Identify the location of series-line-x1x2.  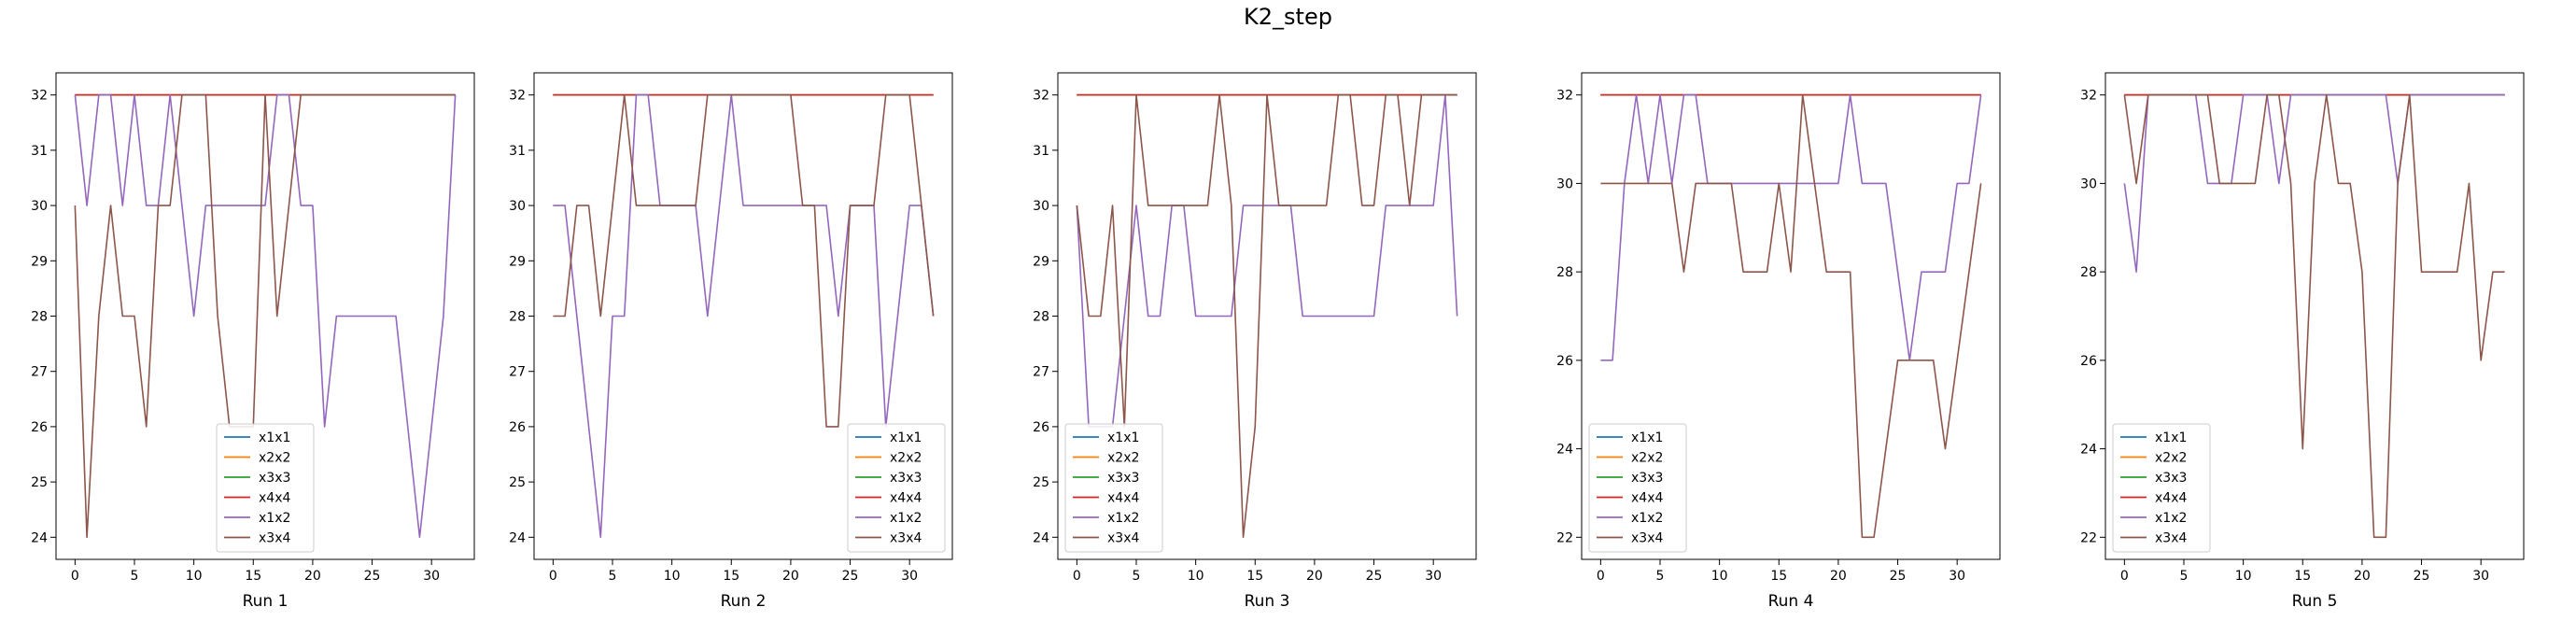
(1267, 260).